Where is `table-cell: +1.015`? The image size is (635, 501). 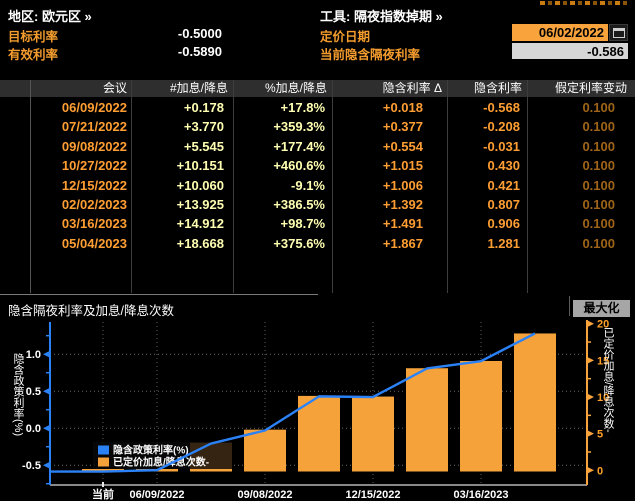
table-cell: +1.015 is located at coordinates (402, 166).